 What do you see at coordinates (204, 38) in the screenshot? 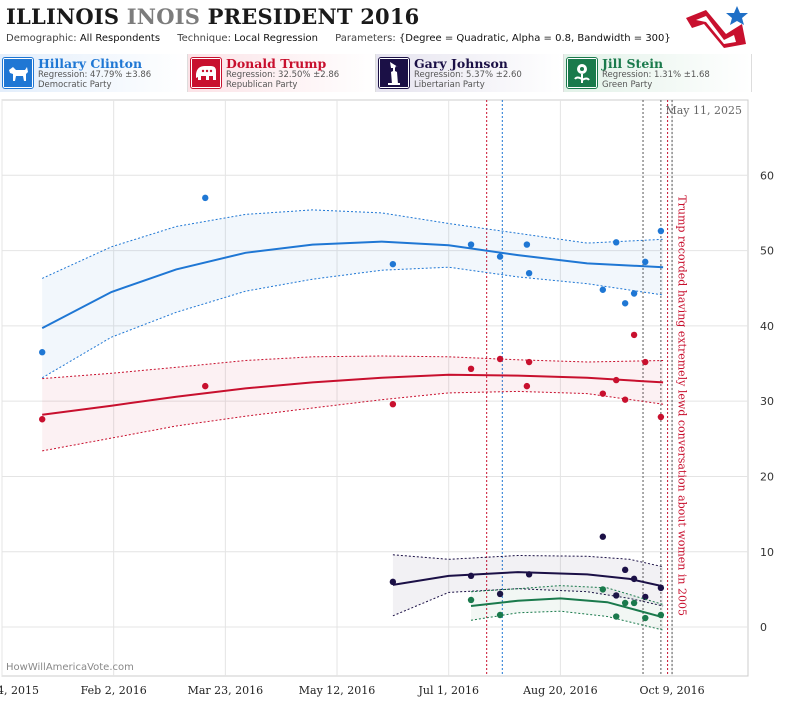
I see `meta-key-technique: Technique:` at bounding box center [204, 38].